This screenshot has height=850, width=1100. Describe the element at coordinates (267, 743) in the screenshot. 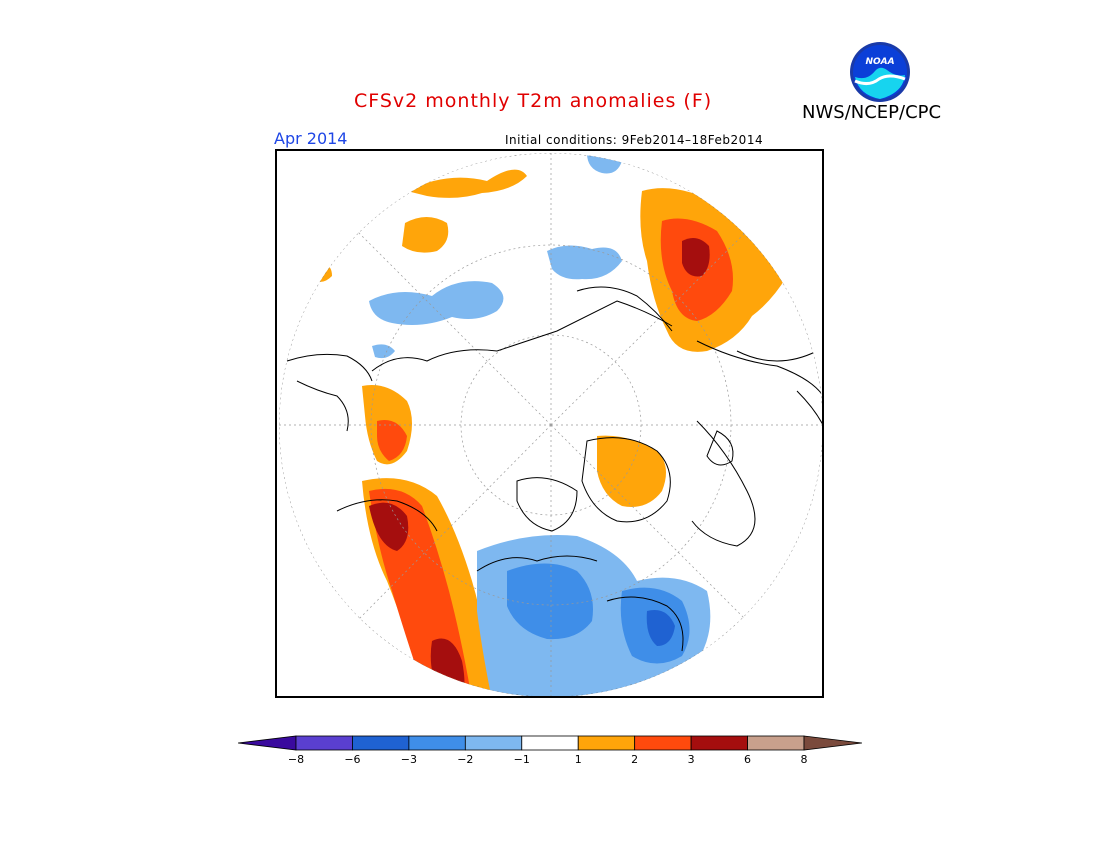

I see `colorbar-low-arrow` at that location.